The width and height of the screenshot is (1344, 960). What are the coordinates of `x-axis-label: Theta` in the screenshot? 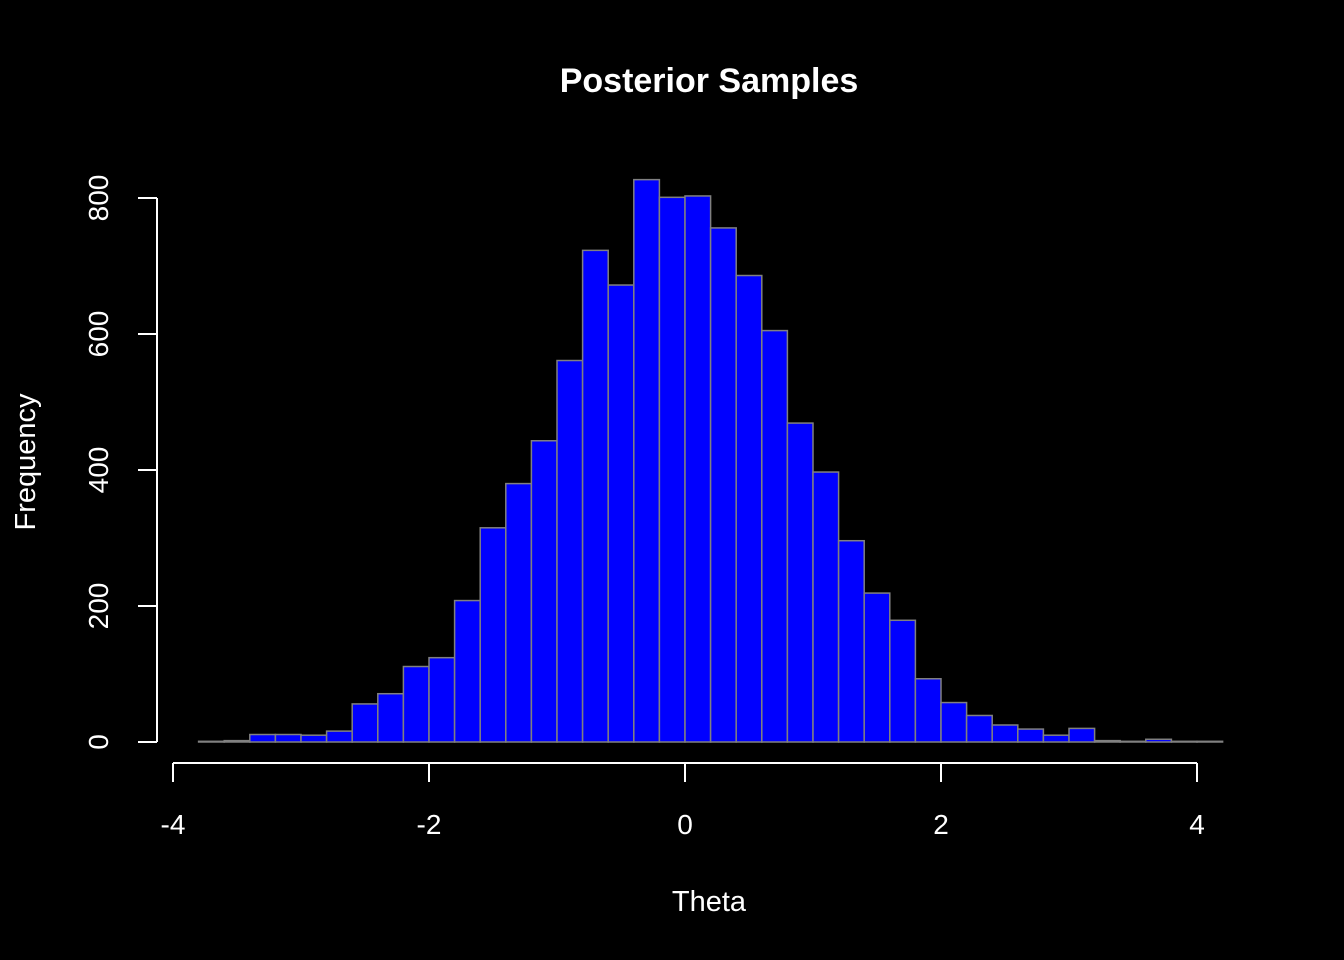 It's located at (709, 902).